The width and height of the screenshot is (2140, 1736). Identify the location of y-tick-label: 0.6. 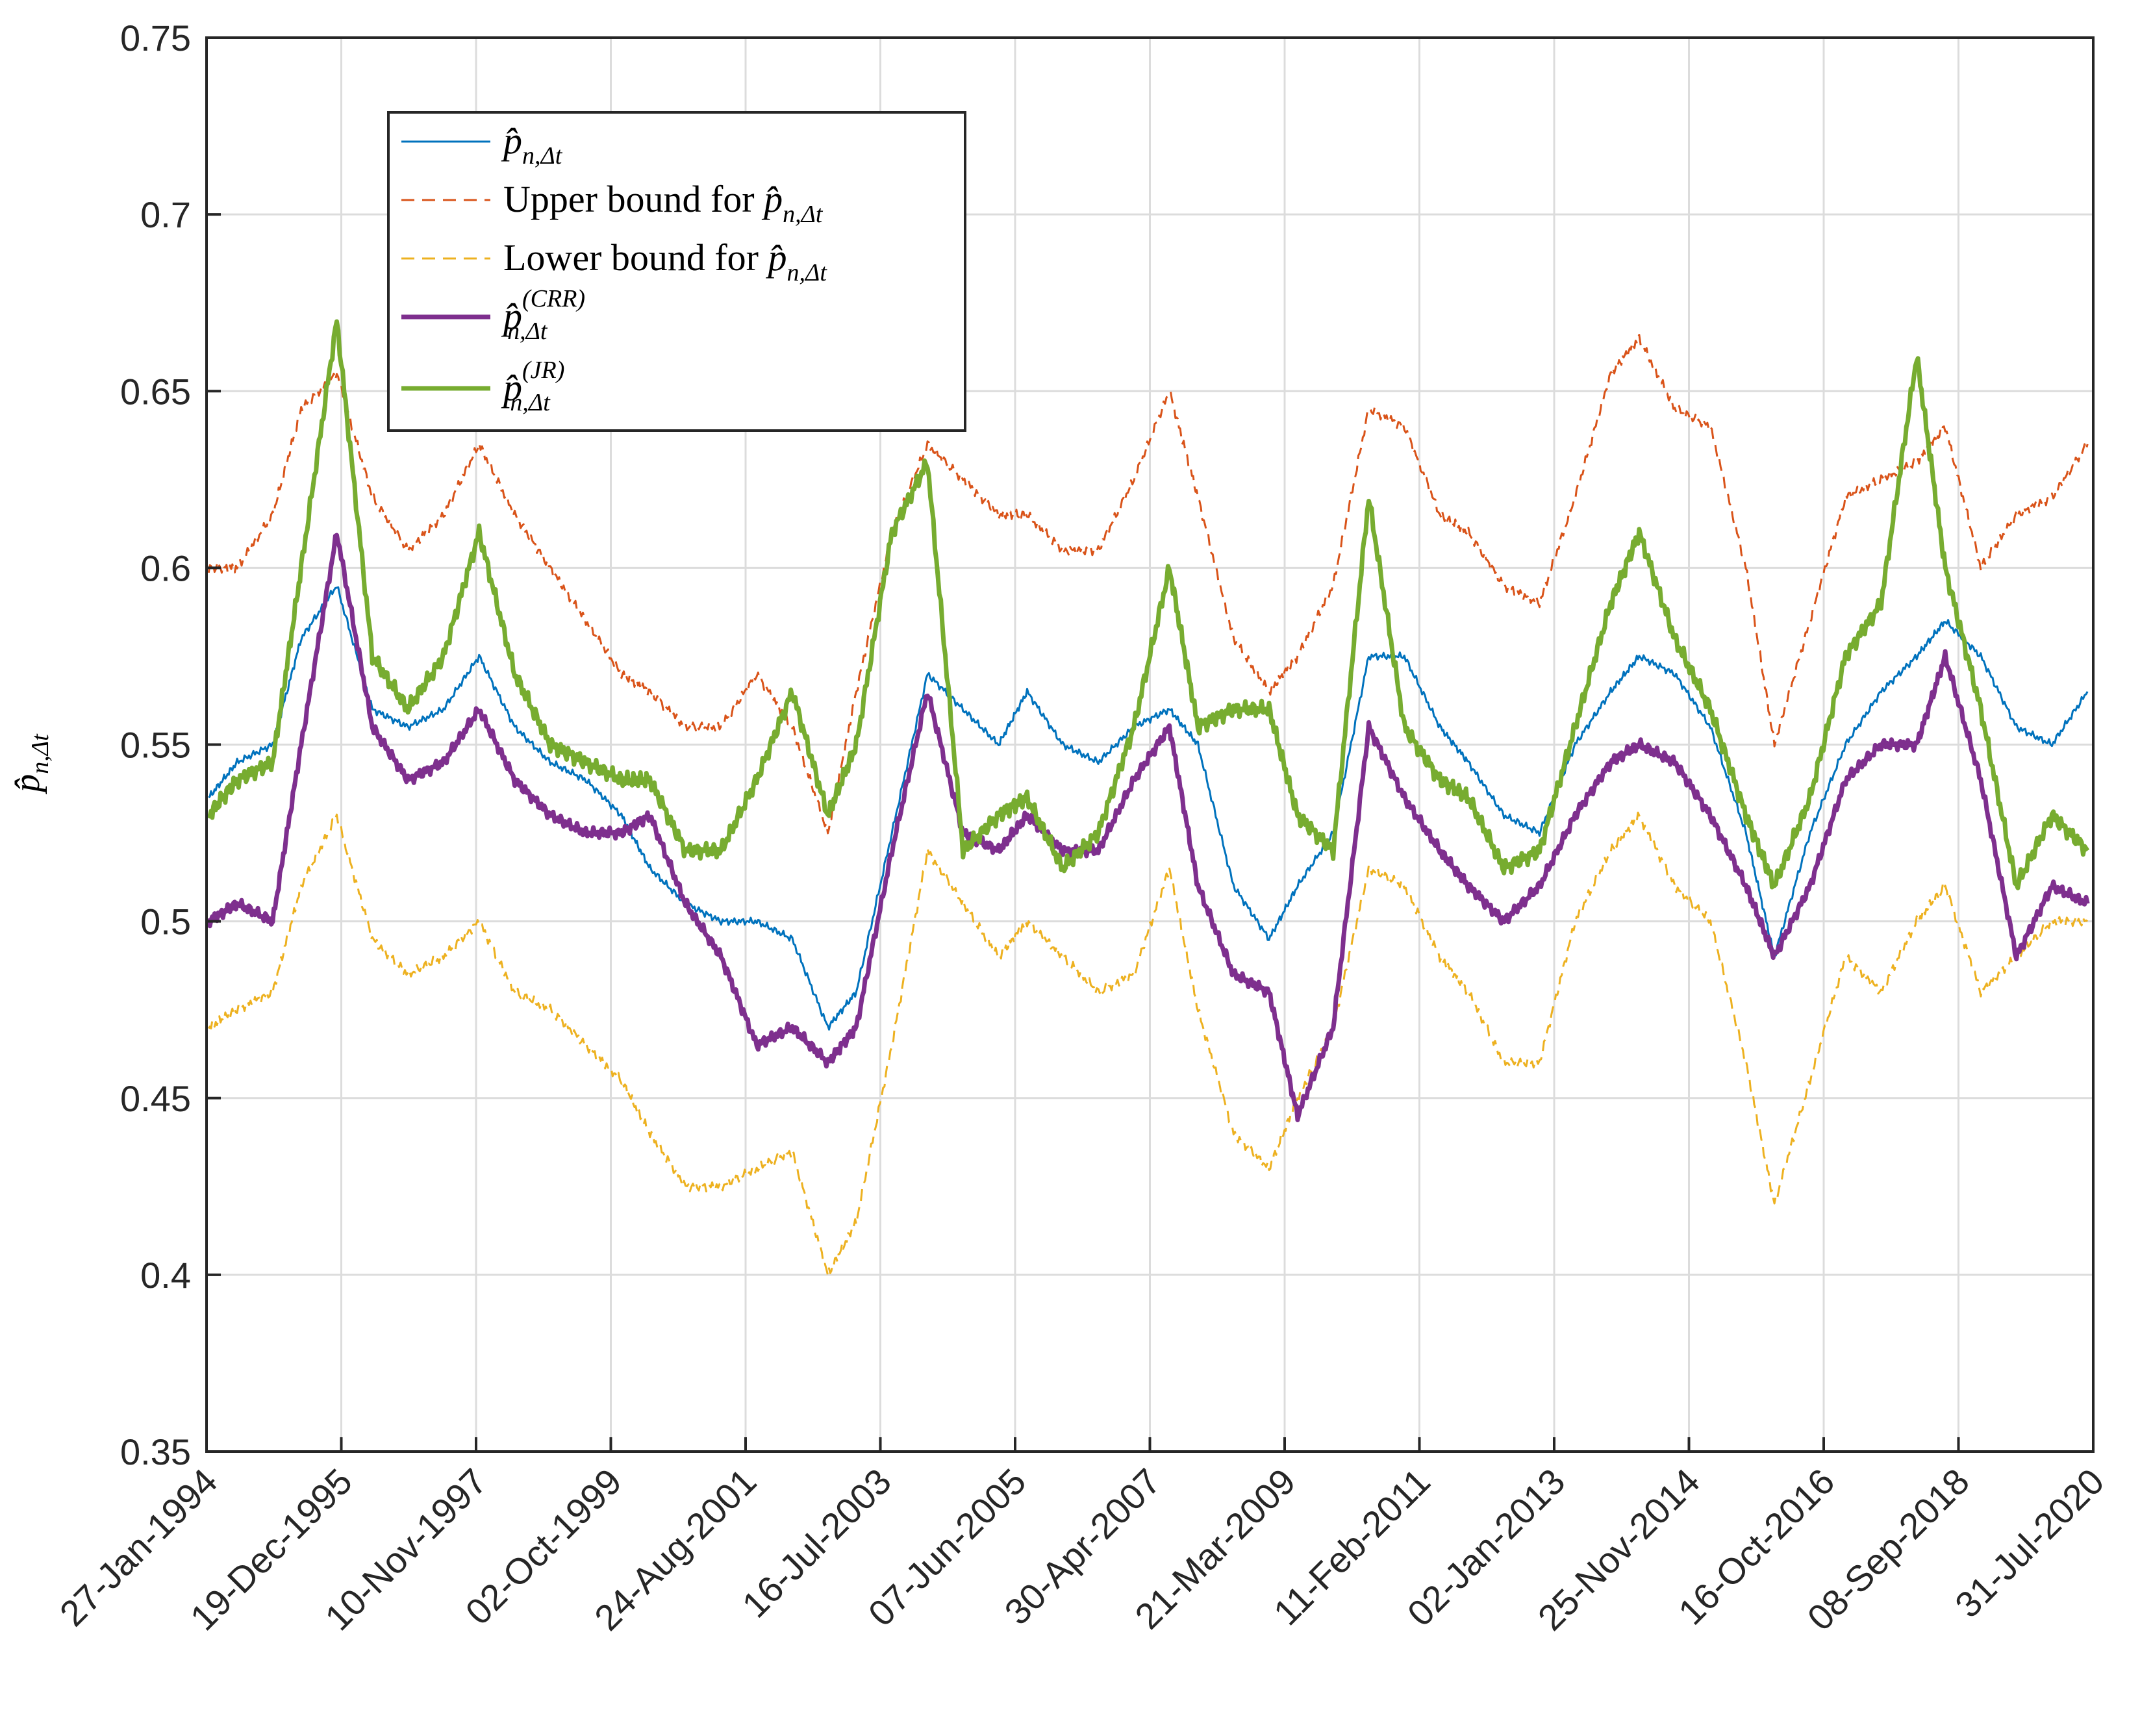
(165, 567).